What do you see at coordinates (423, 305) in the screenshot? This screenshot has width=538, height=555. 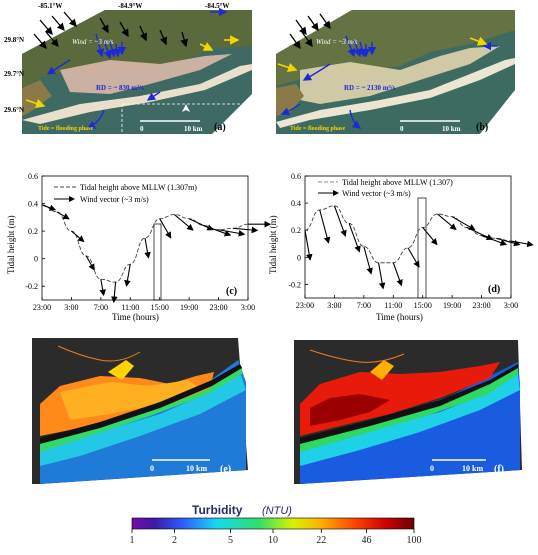 I see `d-xtick-label: 15:00` at bounding box center [423, 305].